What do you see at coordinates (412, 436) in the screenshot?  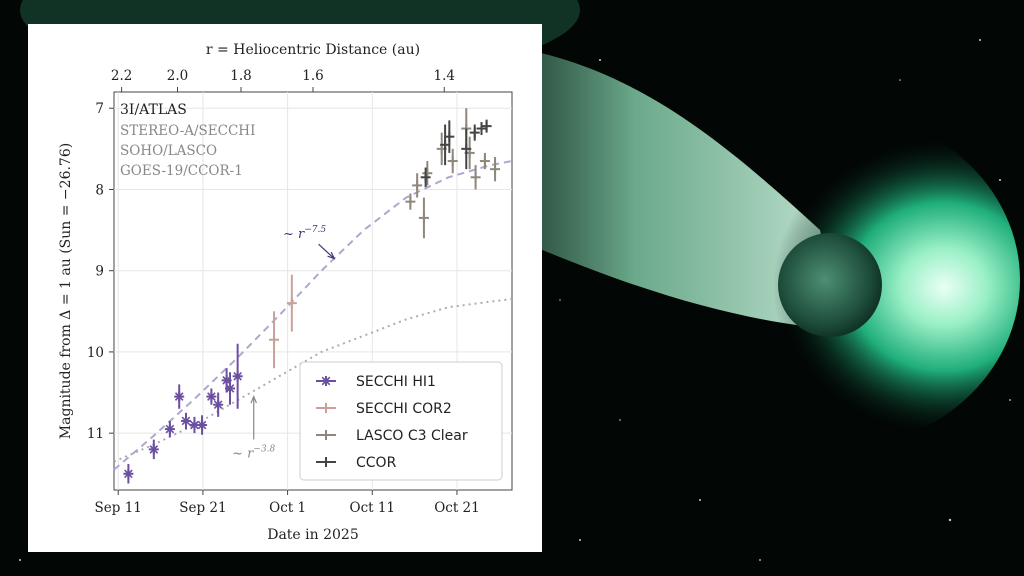 I see `legend-label: LASCO C3 Clear` at bounding box center [412, 436].